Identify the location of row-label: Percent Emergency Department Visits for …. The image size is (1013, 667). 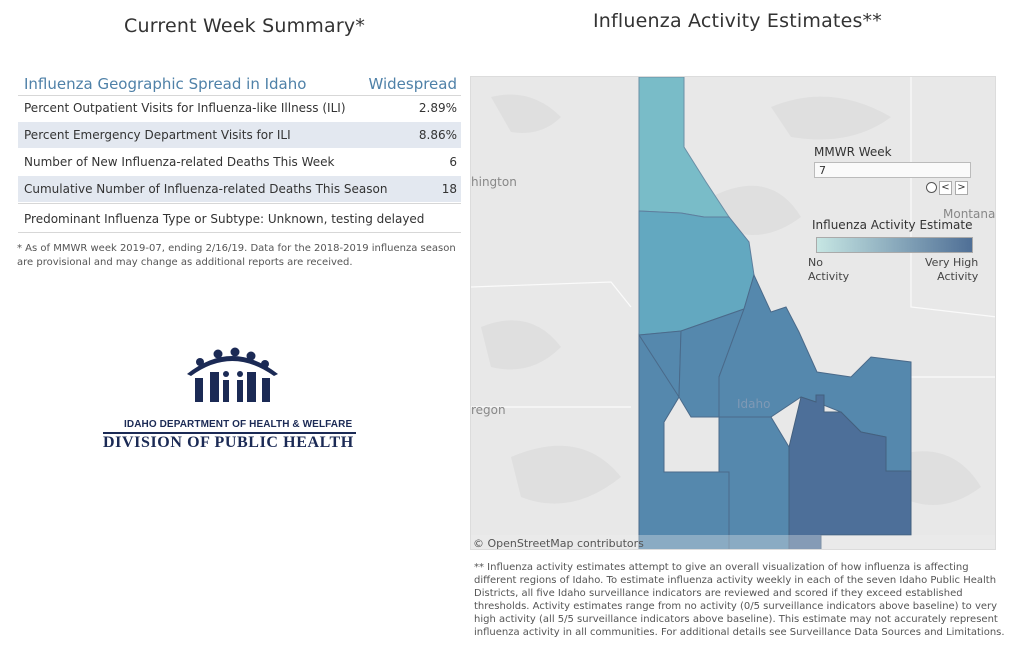
(157, 135).